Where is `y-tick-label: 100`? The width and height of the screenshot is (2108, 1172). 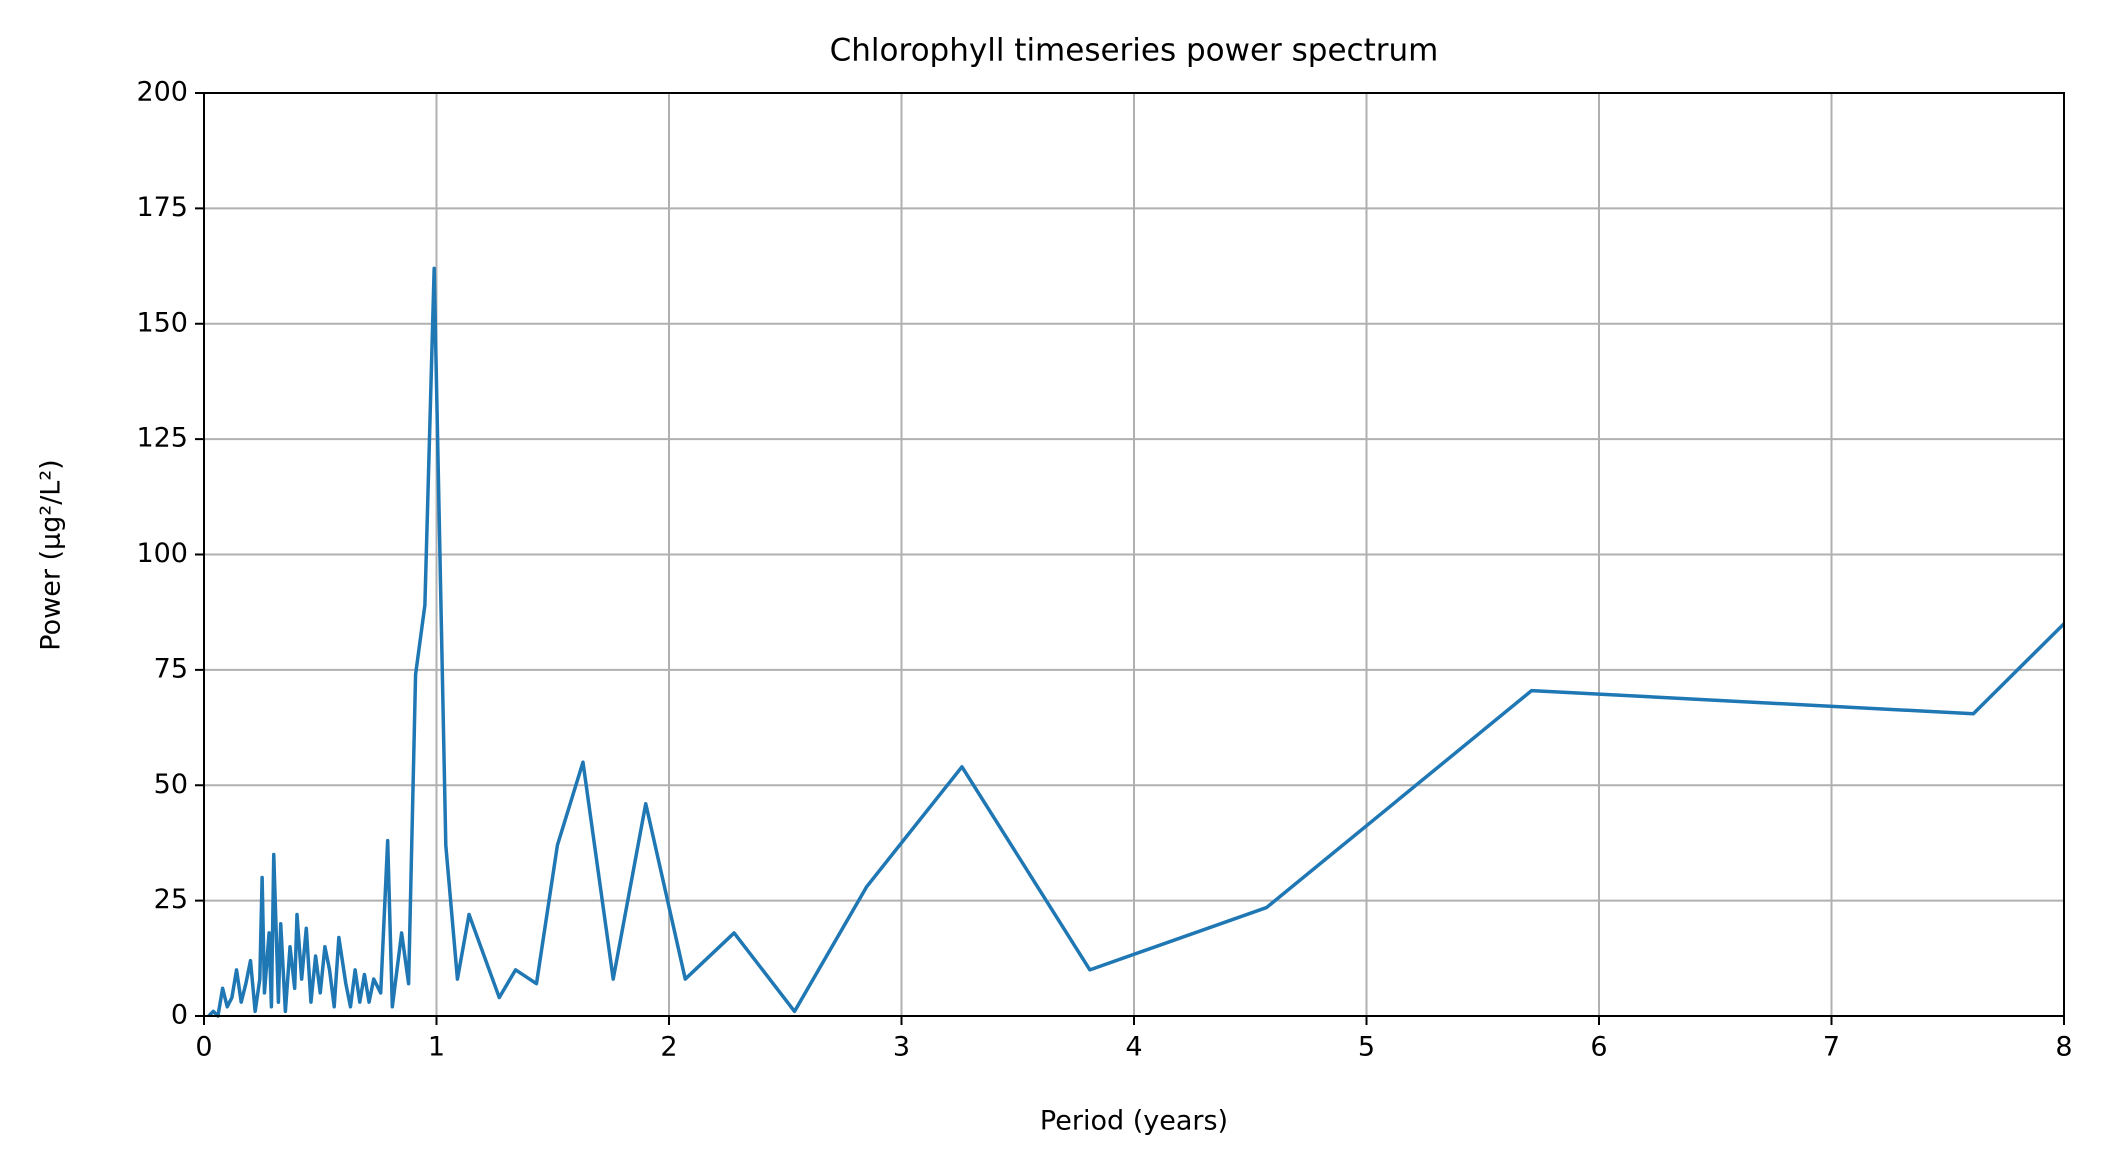 y-tick-label: 100 is located at coordinates (162, 553).